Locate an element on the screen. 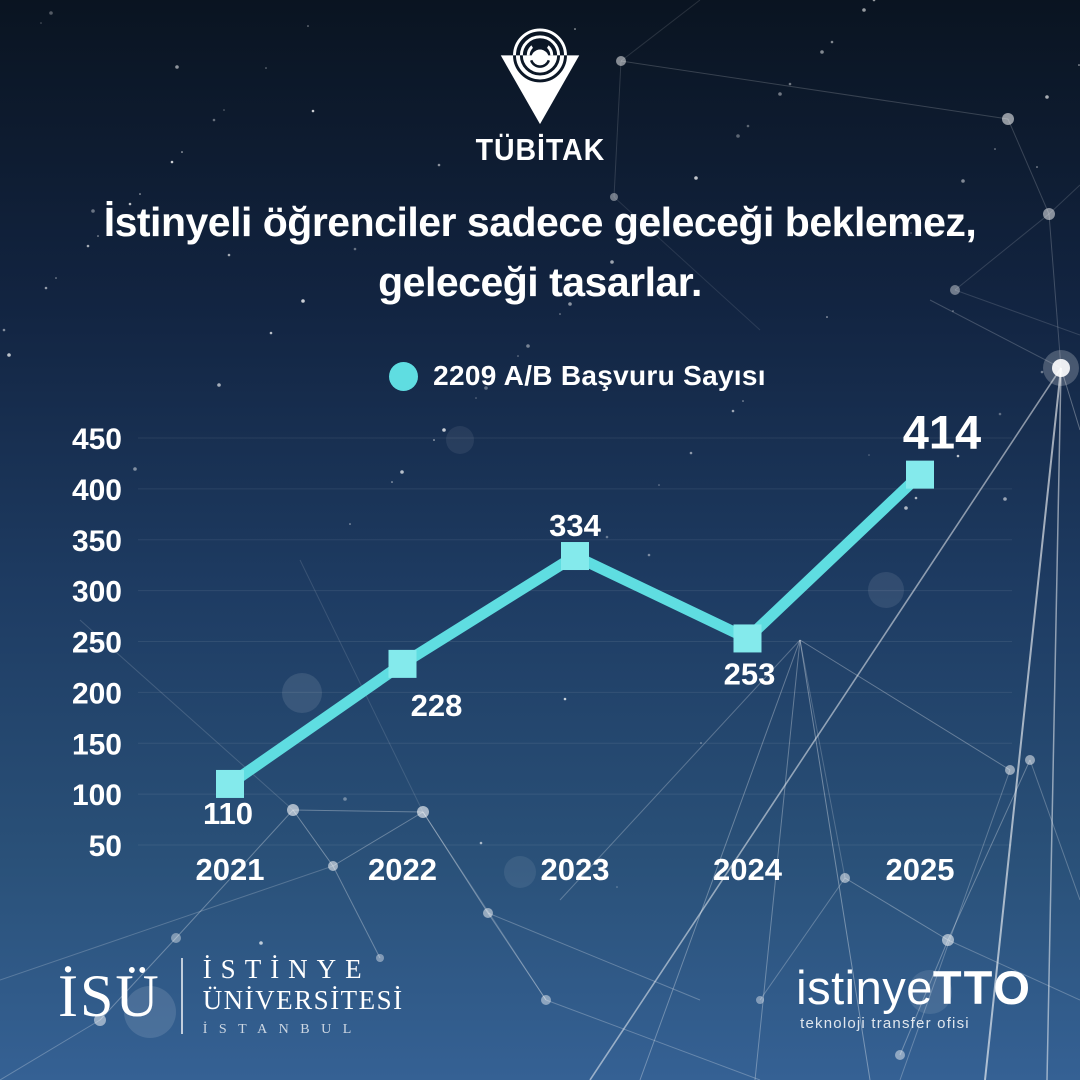 This screenshot has width=1080, height=1080. y-tick-label: 250 is located at coordinates (97, 643).